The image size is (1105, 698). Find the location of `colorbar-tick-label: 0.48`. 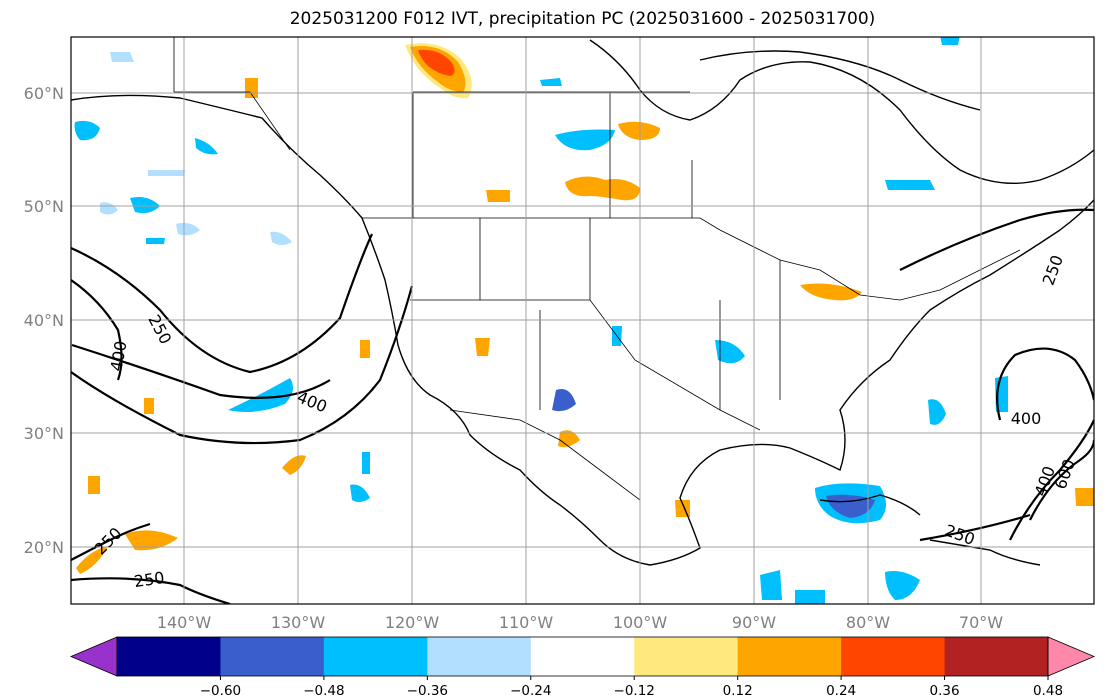

colorbar-tick-label: 0.48 is located at coordinates (1048, 690).